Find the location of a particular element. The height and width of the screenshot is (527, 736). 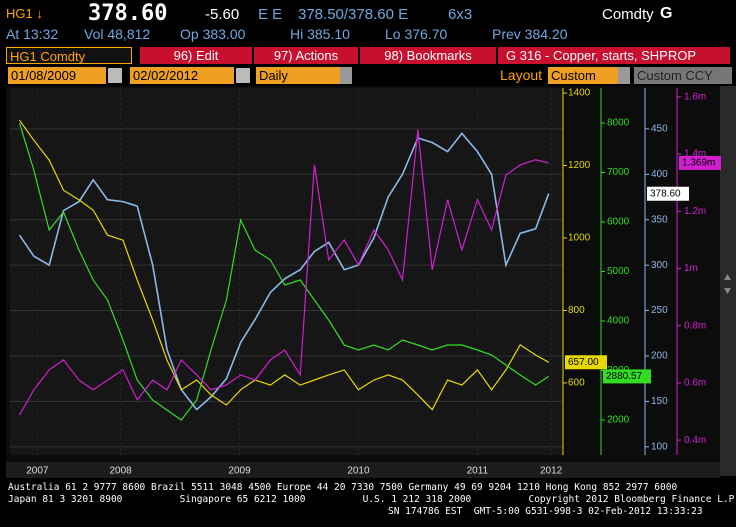

y-tick-label: 1.2m is located at coordinates (695, 211).